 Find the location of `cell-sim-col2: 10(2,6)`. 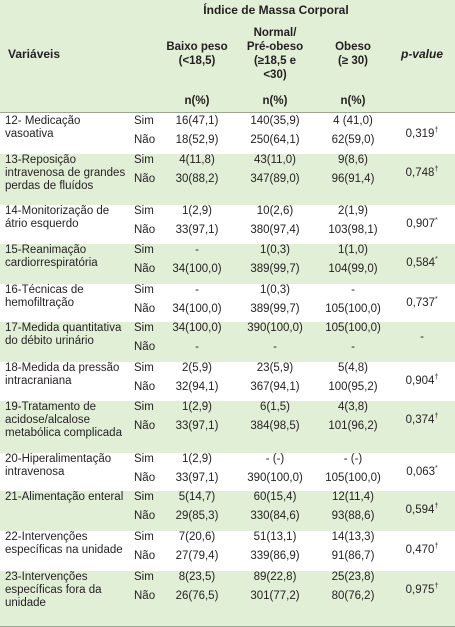

cell-sim-col2: 10(2,6) is located at coordinates (275, 211).